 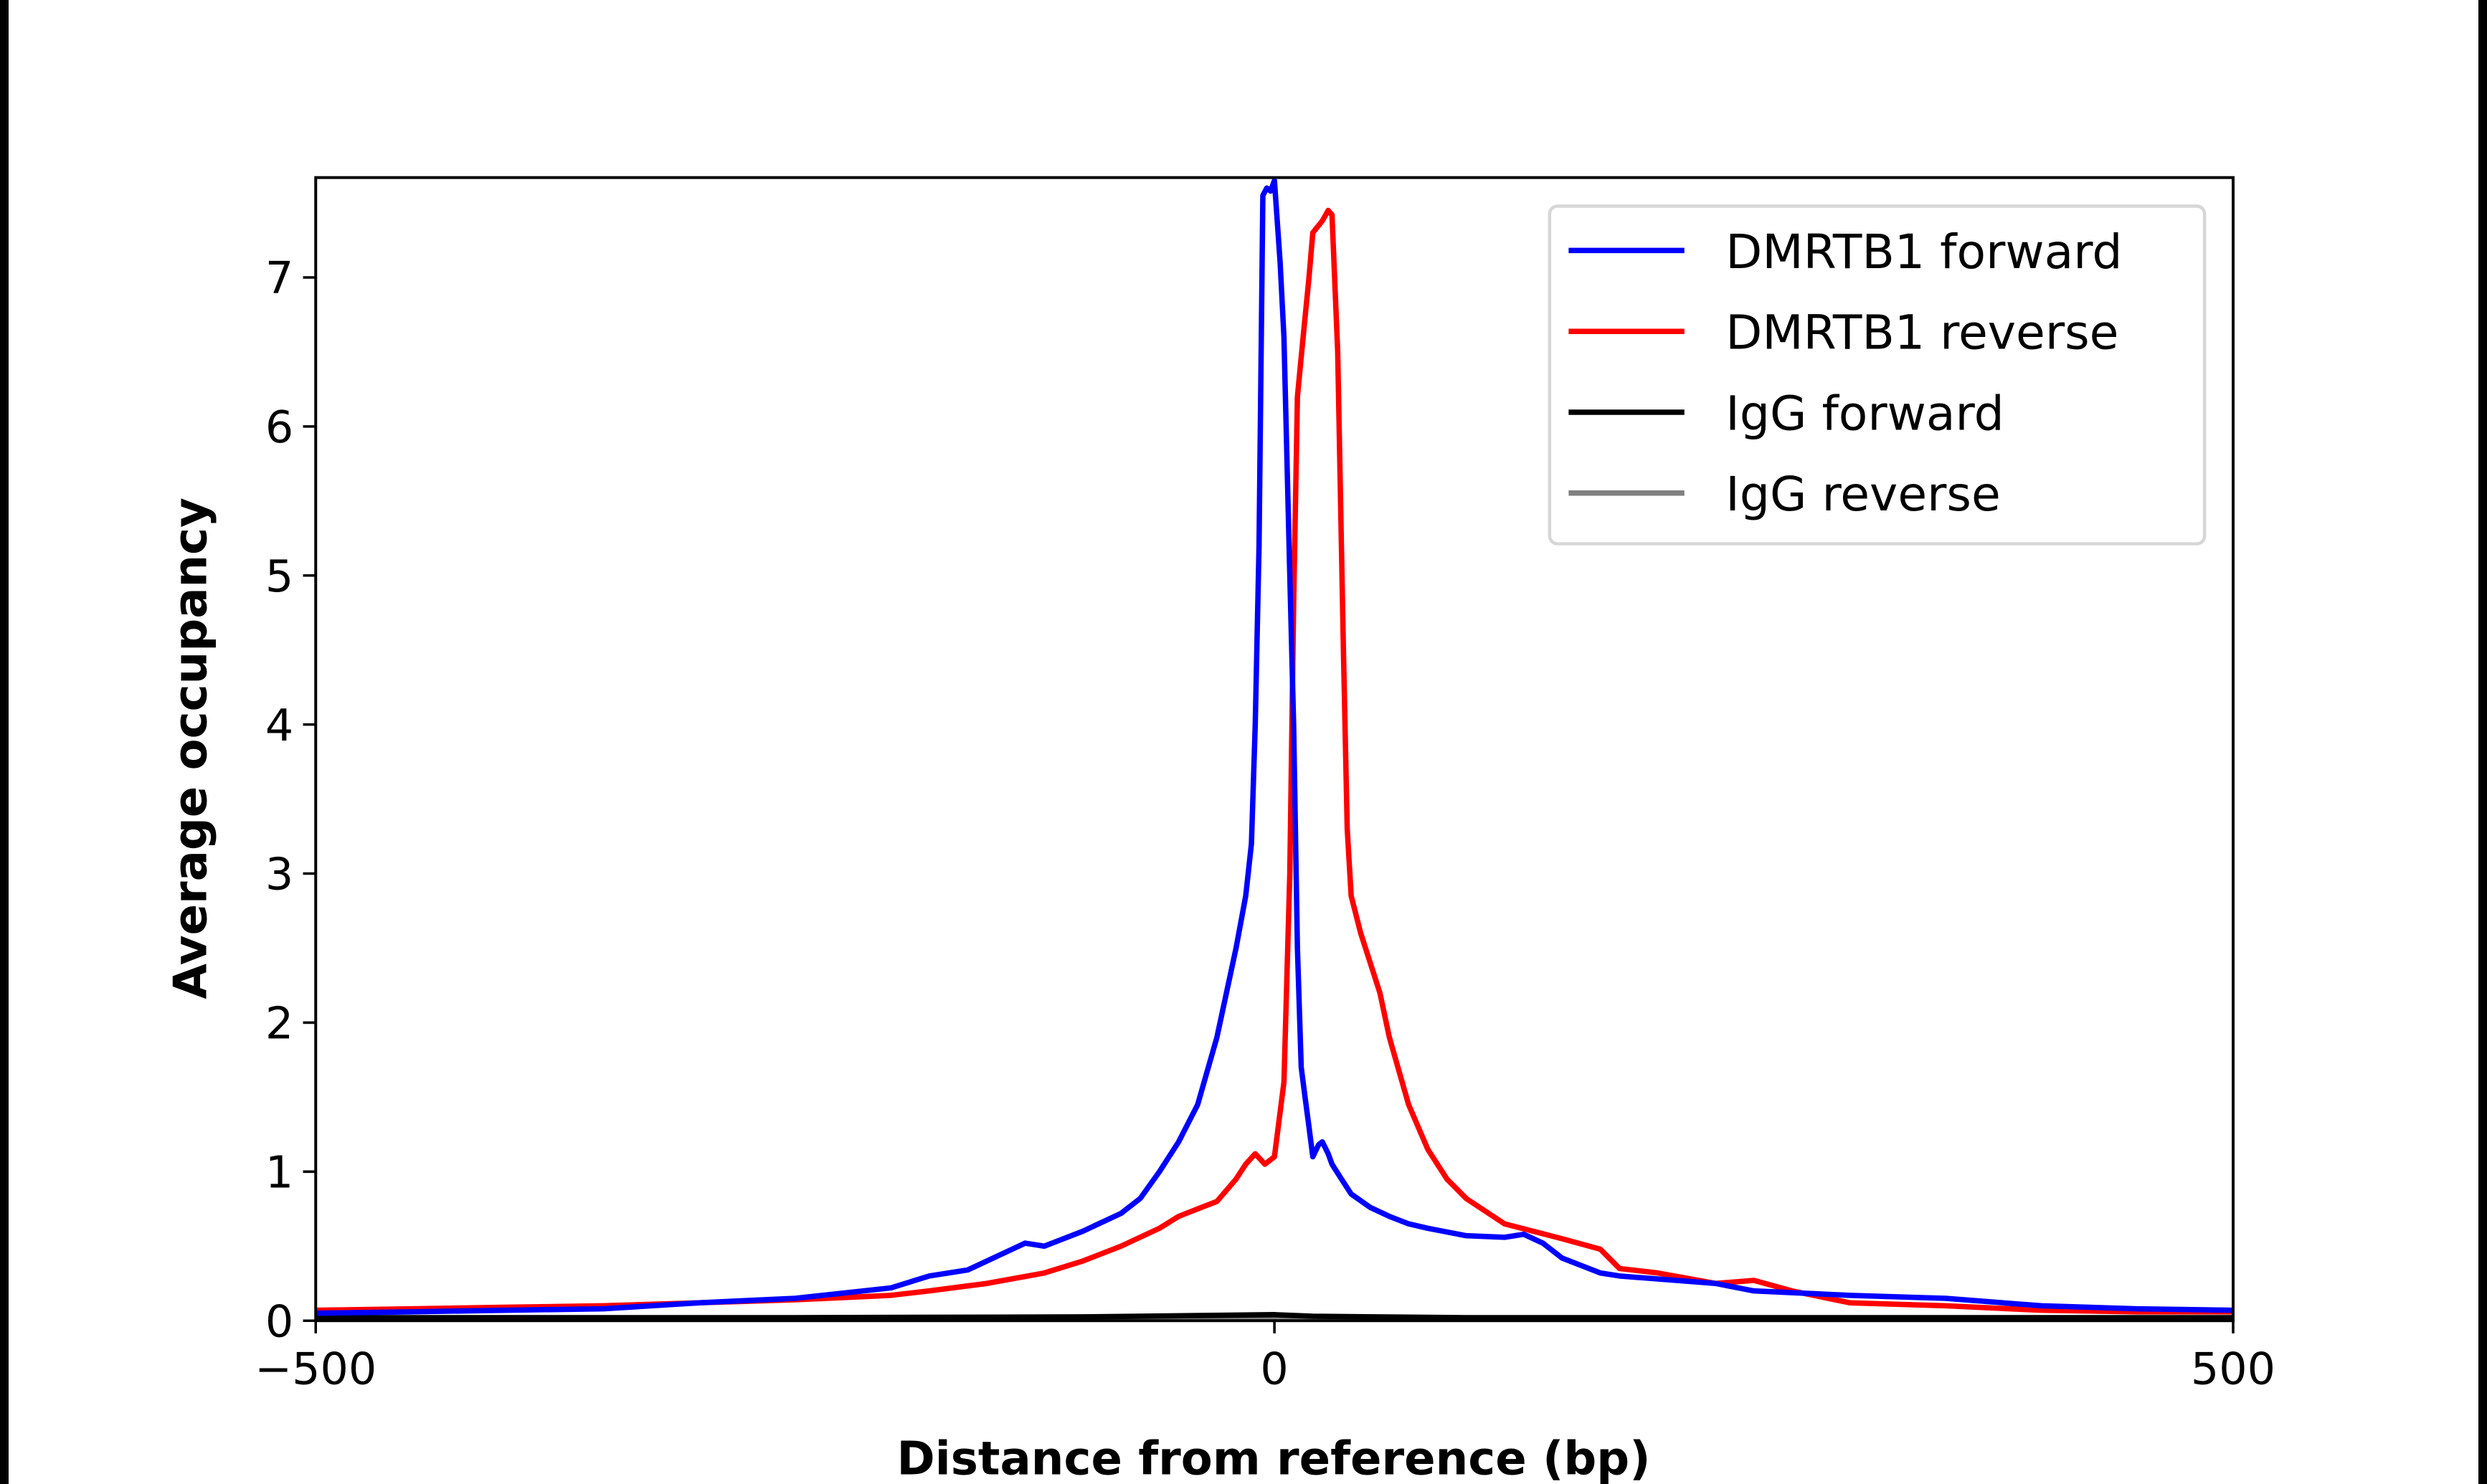 I want to click on legend-label: IgG reverse, so click(x=1863, y=494).